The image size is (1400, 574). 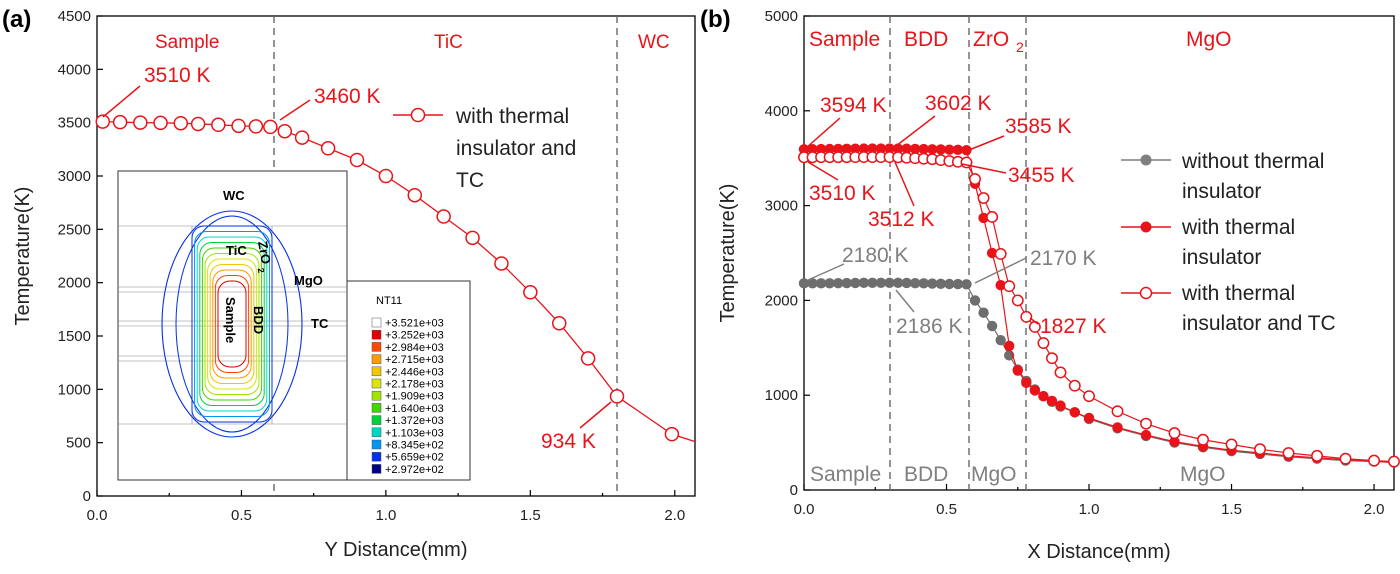 What do you see at coordinates (946, 509) in the screenshot?
I see `panel-b-xtick-label: 0.5` at bounding box center [946, 509].